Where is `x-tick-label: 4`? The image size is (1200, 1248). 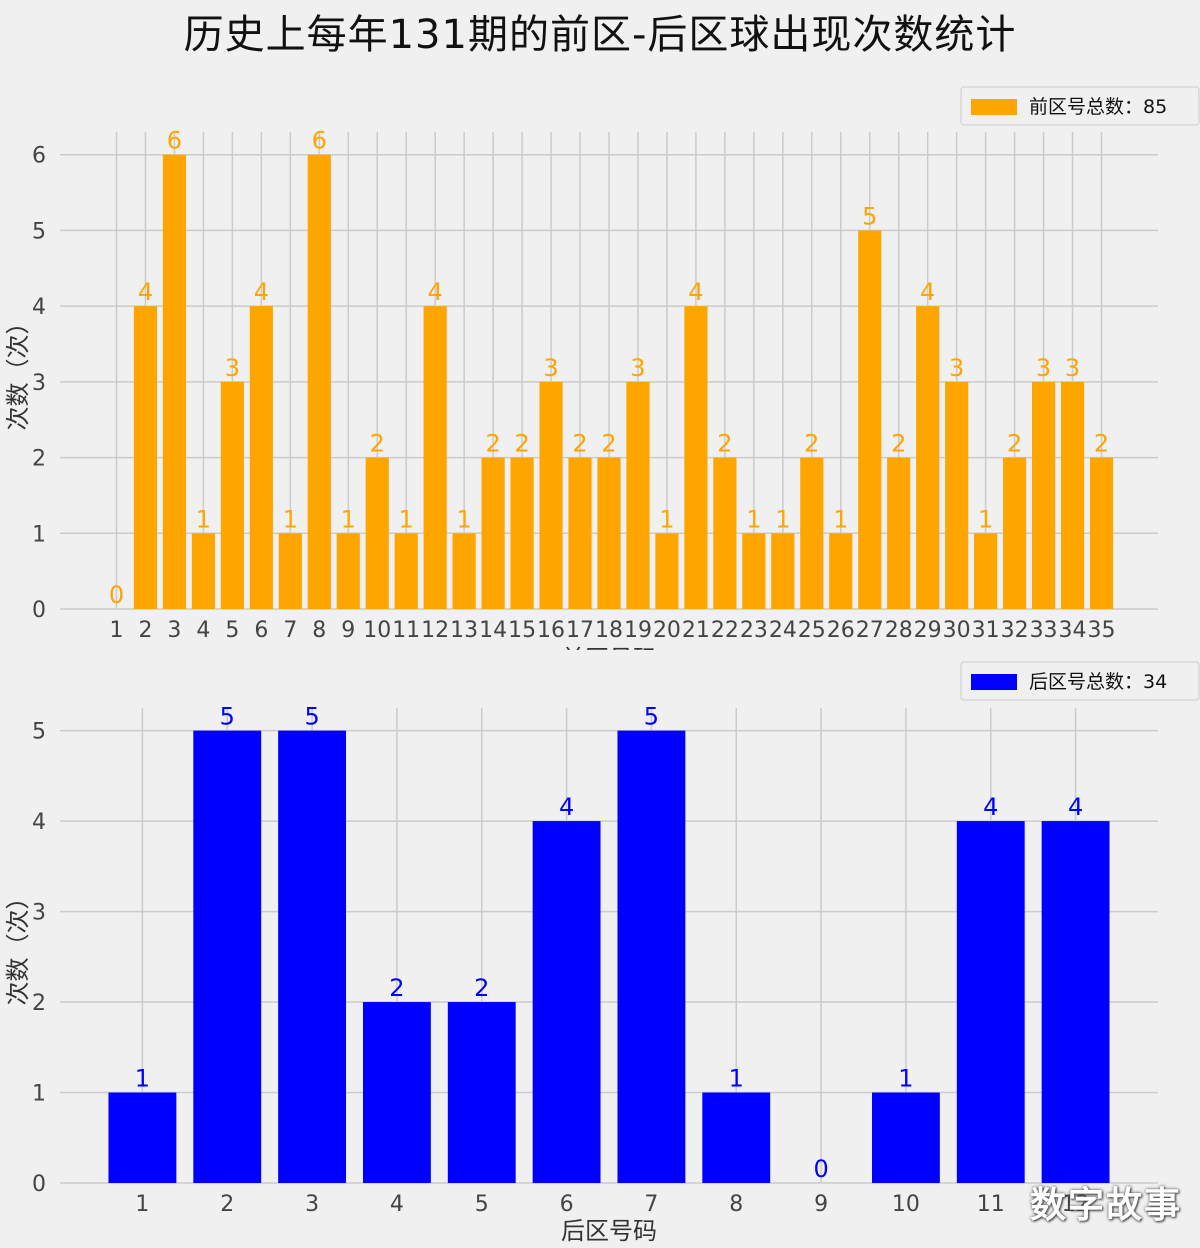
x-tick-label: 4 is located at coordinates (397, 1204).